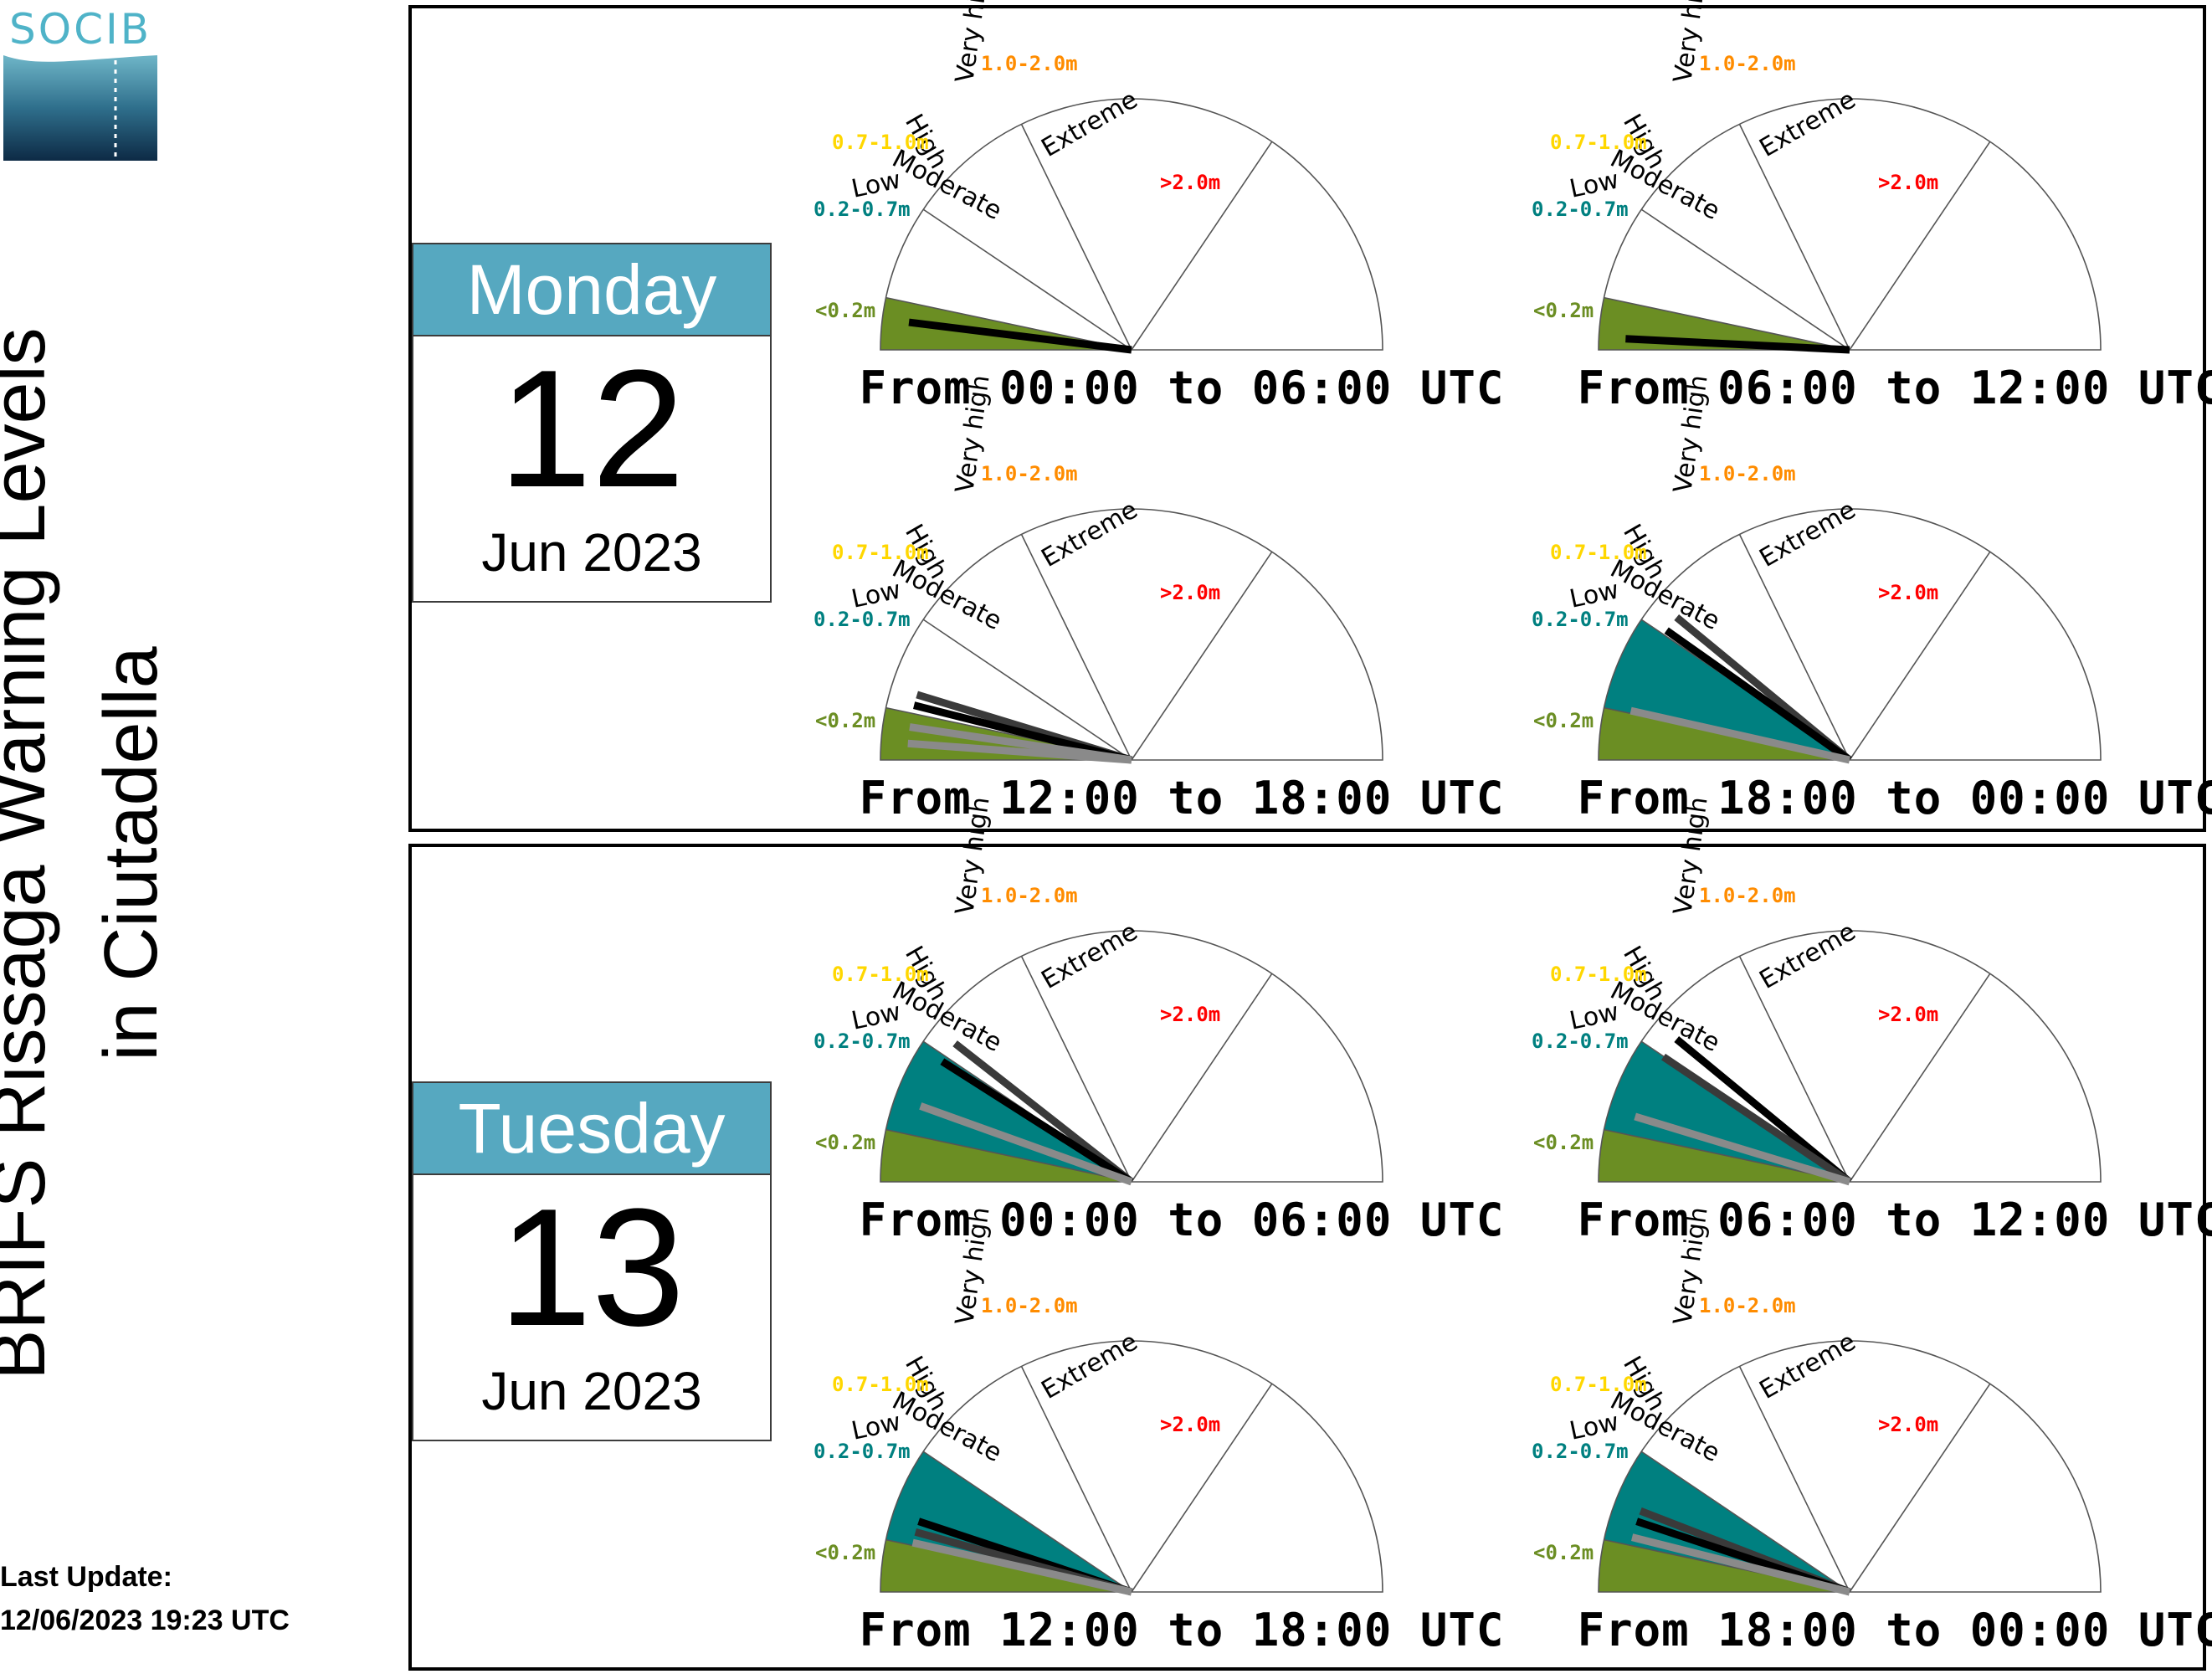 The height and width of the screenshot is (1674, 2212). What do you see at coordinates (80, 29) in the screenshot?
I see `logo-text: SOCIB` at bounding box center [80, 29].